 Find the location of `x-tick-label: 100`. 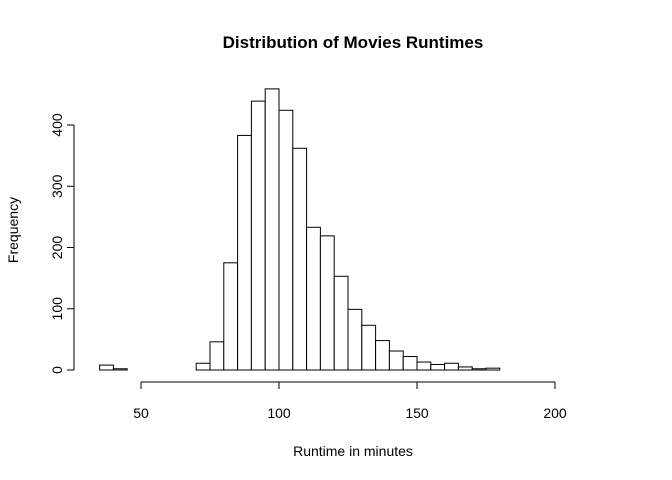

x-tick-label: 100 is located at coordinates (279, 413).